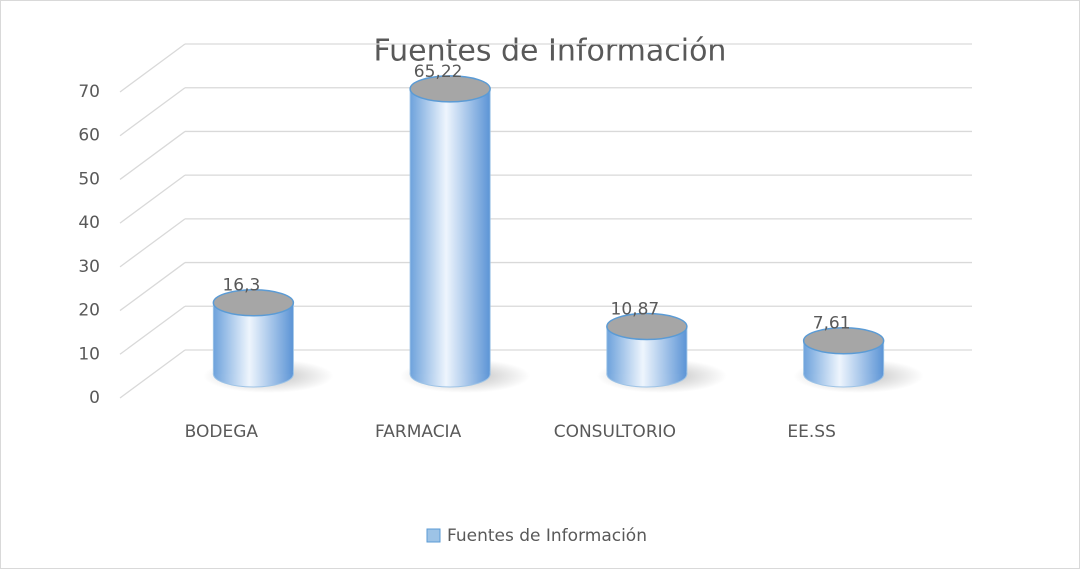  I want to click on y-tick-label: 30, so click(89, 267).